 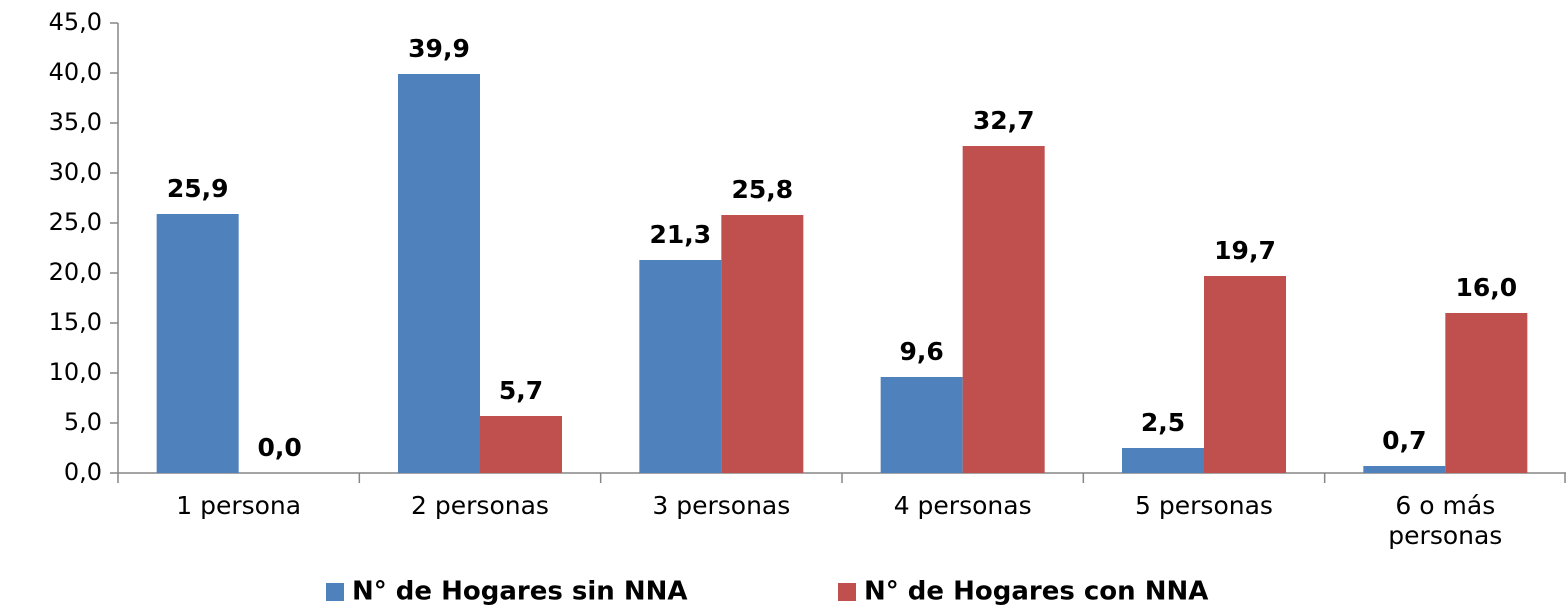 I want to click on data-label: 16,0, so click(x=1486, y=287).